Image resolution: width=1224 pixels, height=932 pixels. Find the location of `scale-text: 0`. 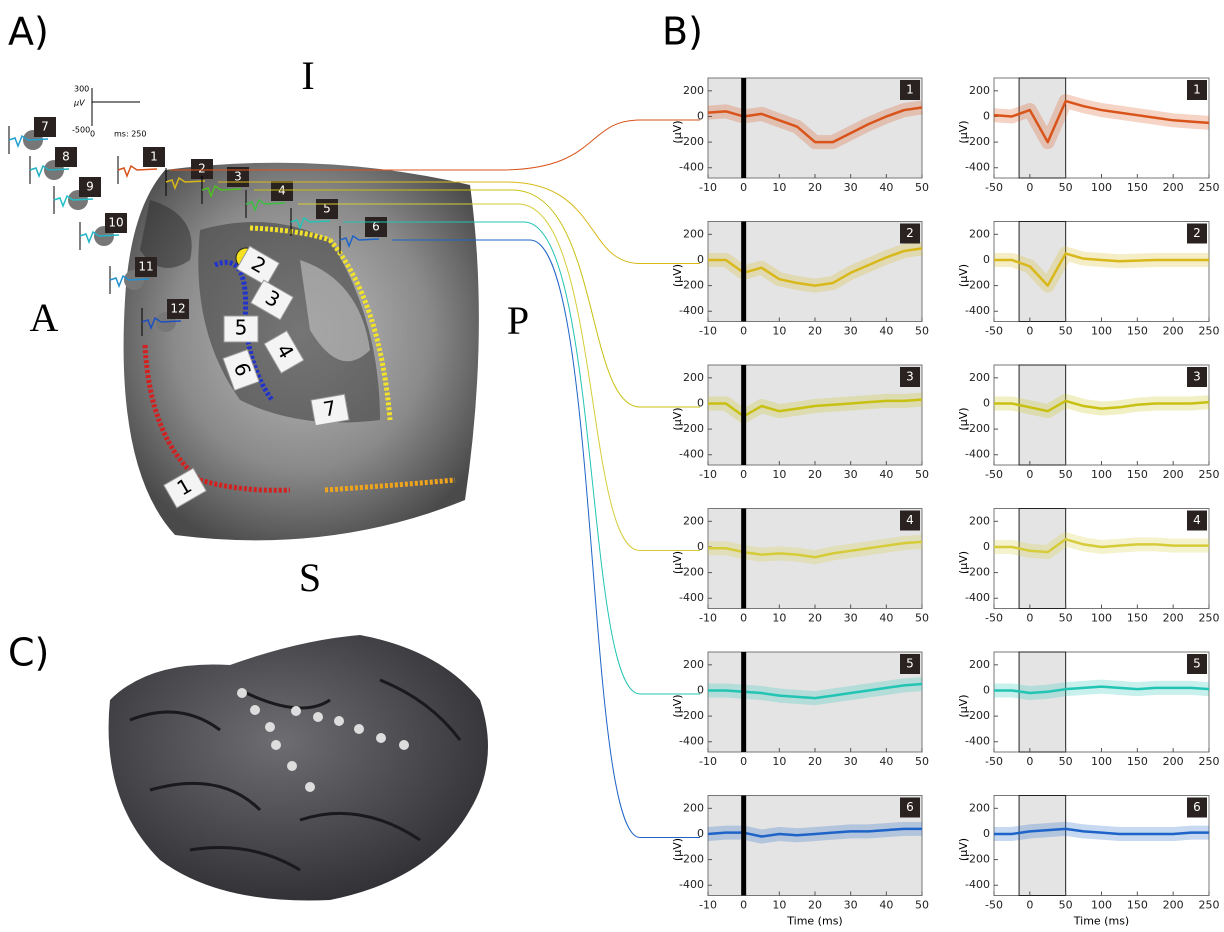

scale-text: 0 is located at coordinates (92, 134).